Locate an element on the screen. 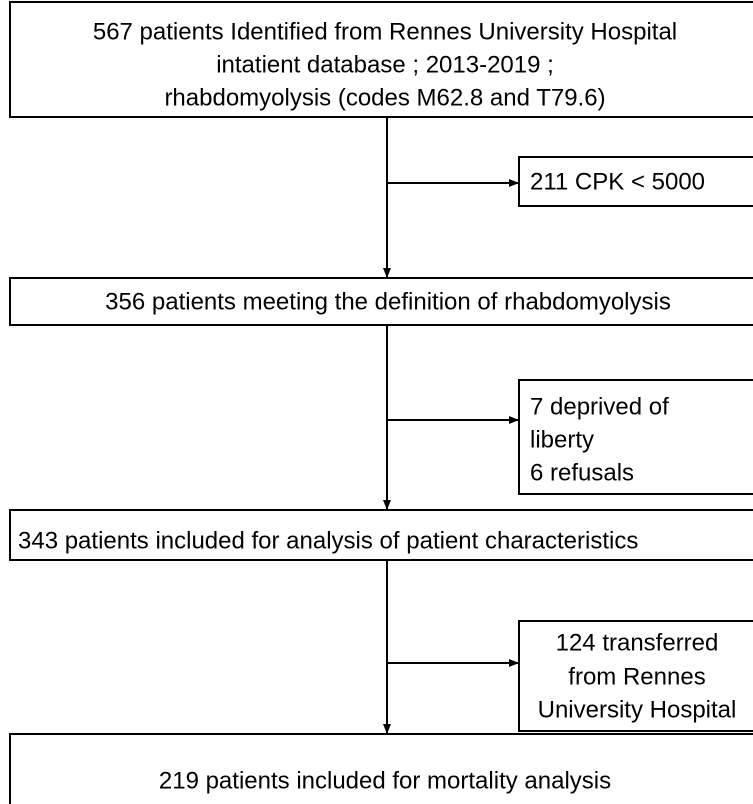 This screenshot has width=753, height=804. box-text: 211 CPK < 5000 is located at coordinates (617, 181).